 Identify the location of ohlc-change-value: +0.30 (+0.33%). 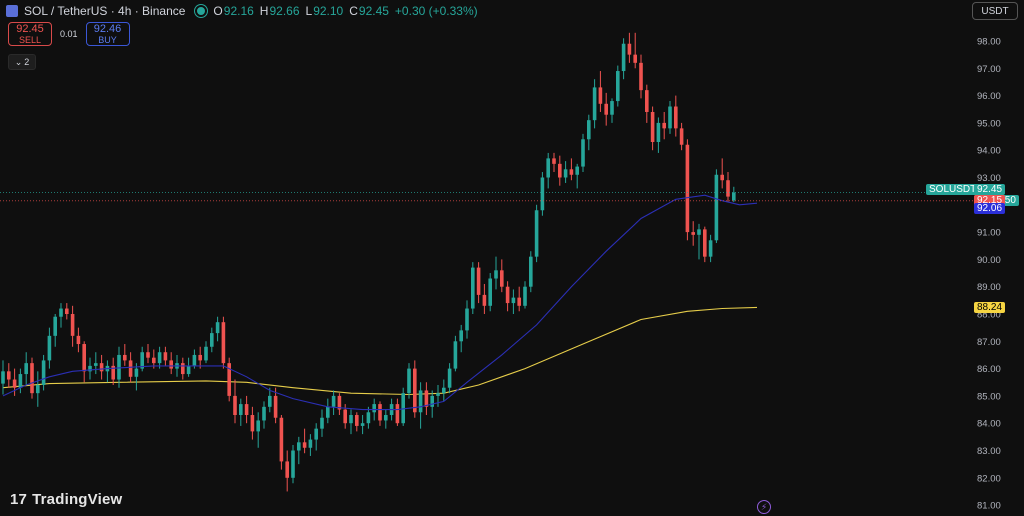
(436, 11).